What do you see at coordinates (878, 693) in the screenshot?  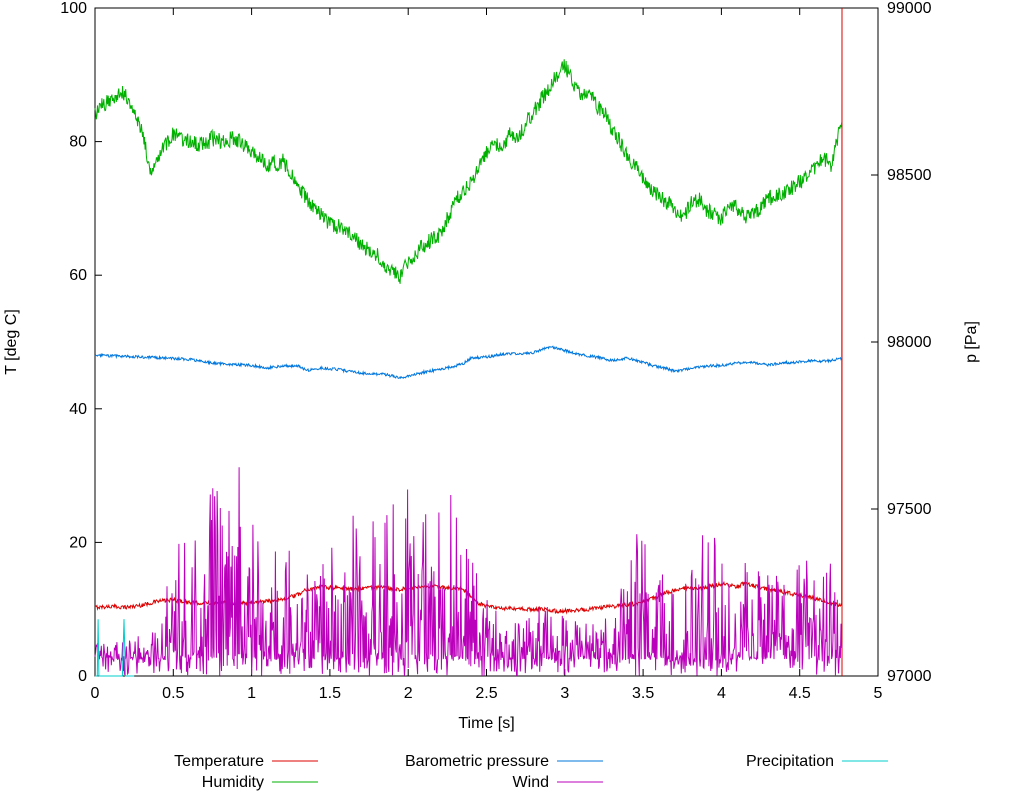 I see `x-tick-label: 5` at bounding box center [878, 693].